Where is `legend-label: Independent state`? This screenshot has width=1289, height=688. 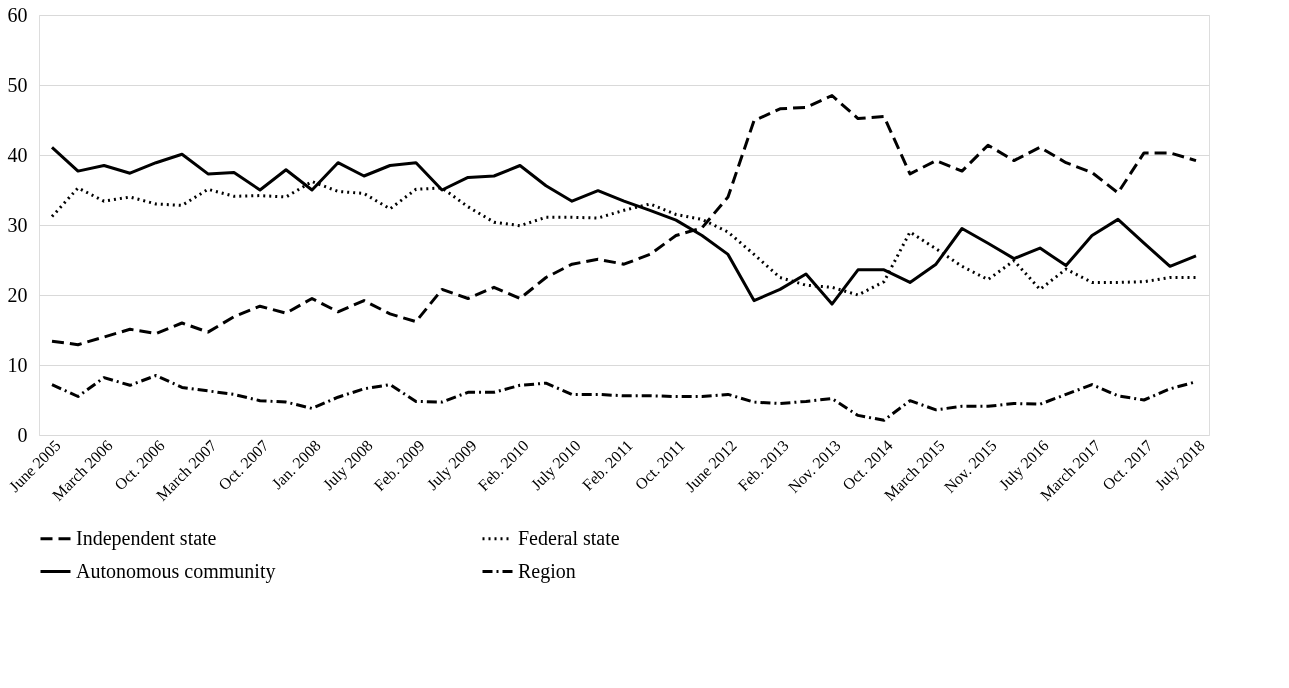 legend-label: Independent state is located at coordinates (146, 538).